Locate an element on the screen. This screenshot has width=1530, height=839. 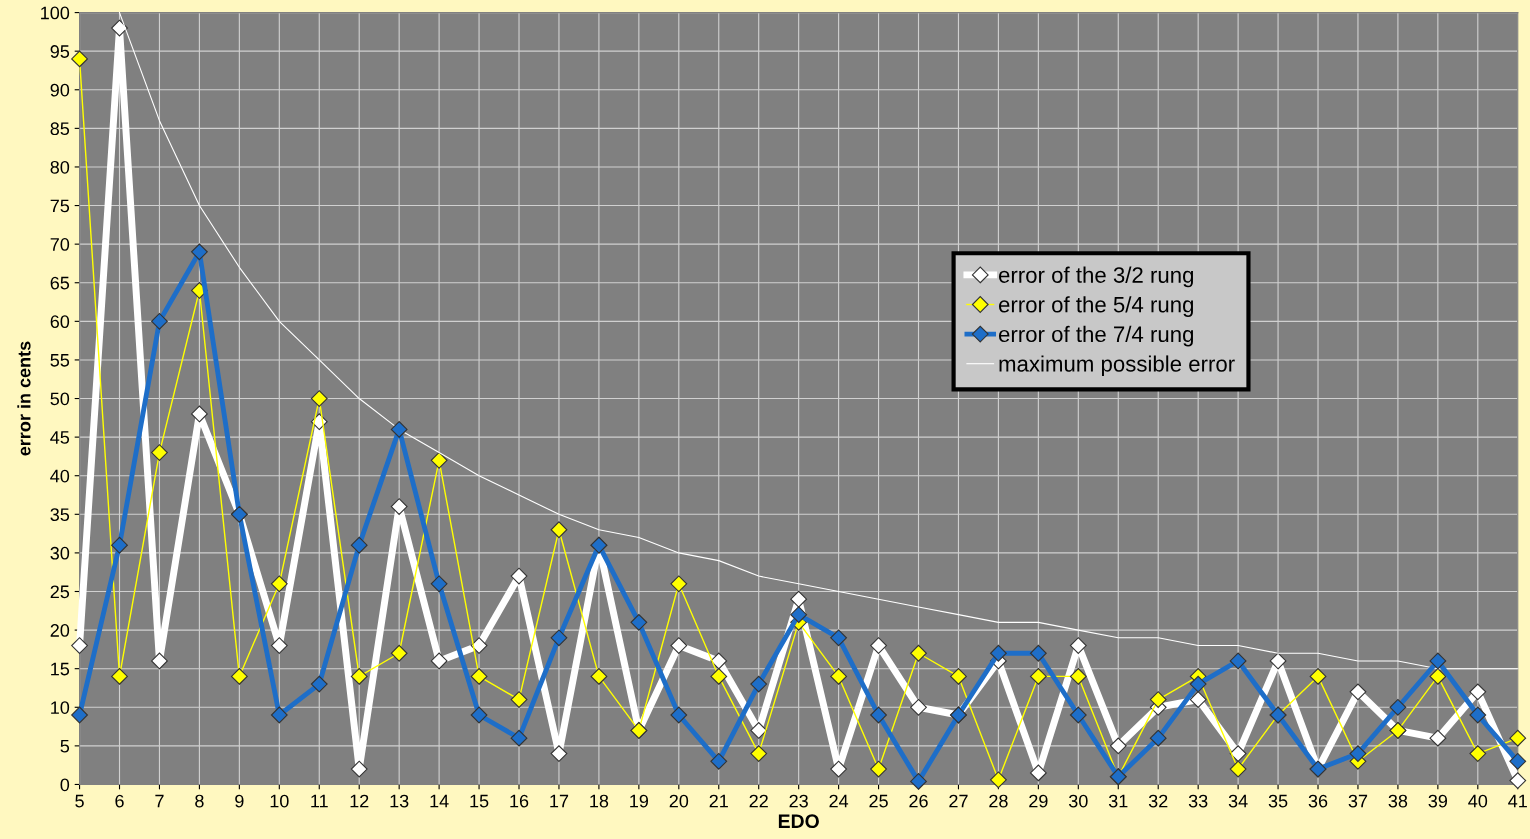
x-tick-label: 35 is located at coordinates (1278, 801).